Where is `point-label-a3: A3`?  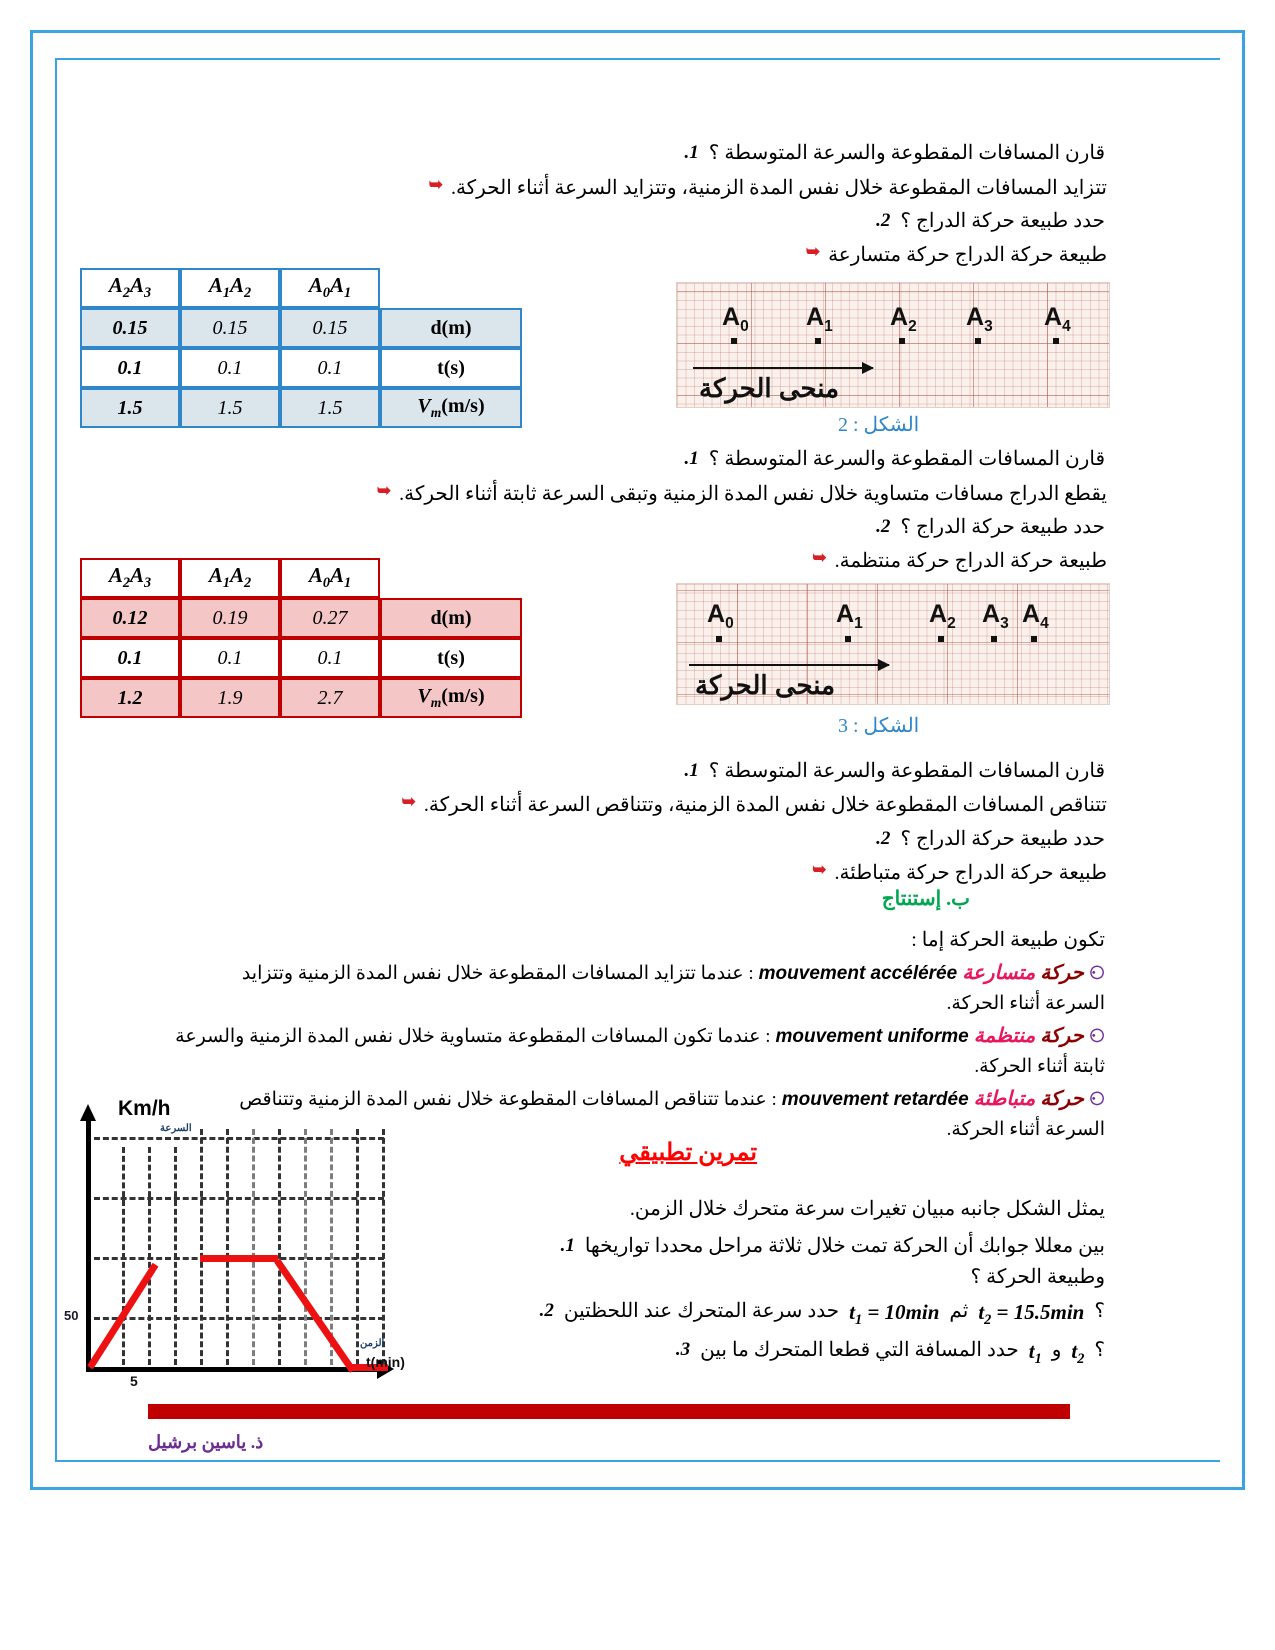
point-label-a3: A3 is located at coordinates (979, 319).